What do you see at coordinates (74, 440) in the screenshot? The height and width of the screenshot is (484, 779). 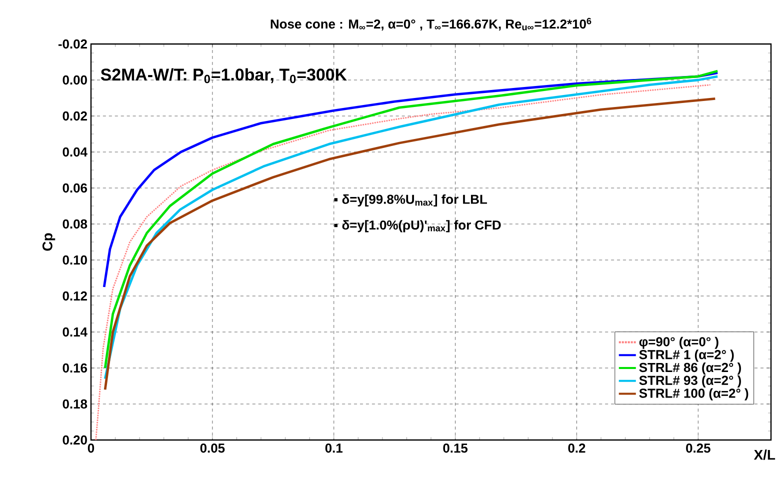 I see `y-tick-label: 0.20` at bounding box center [74, 440].